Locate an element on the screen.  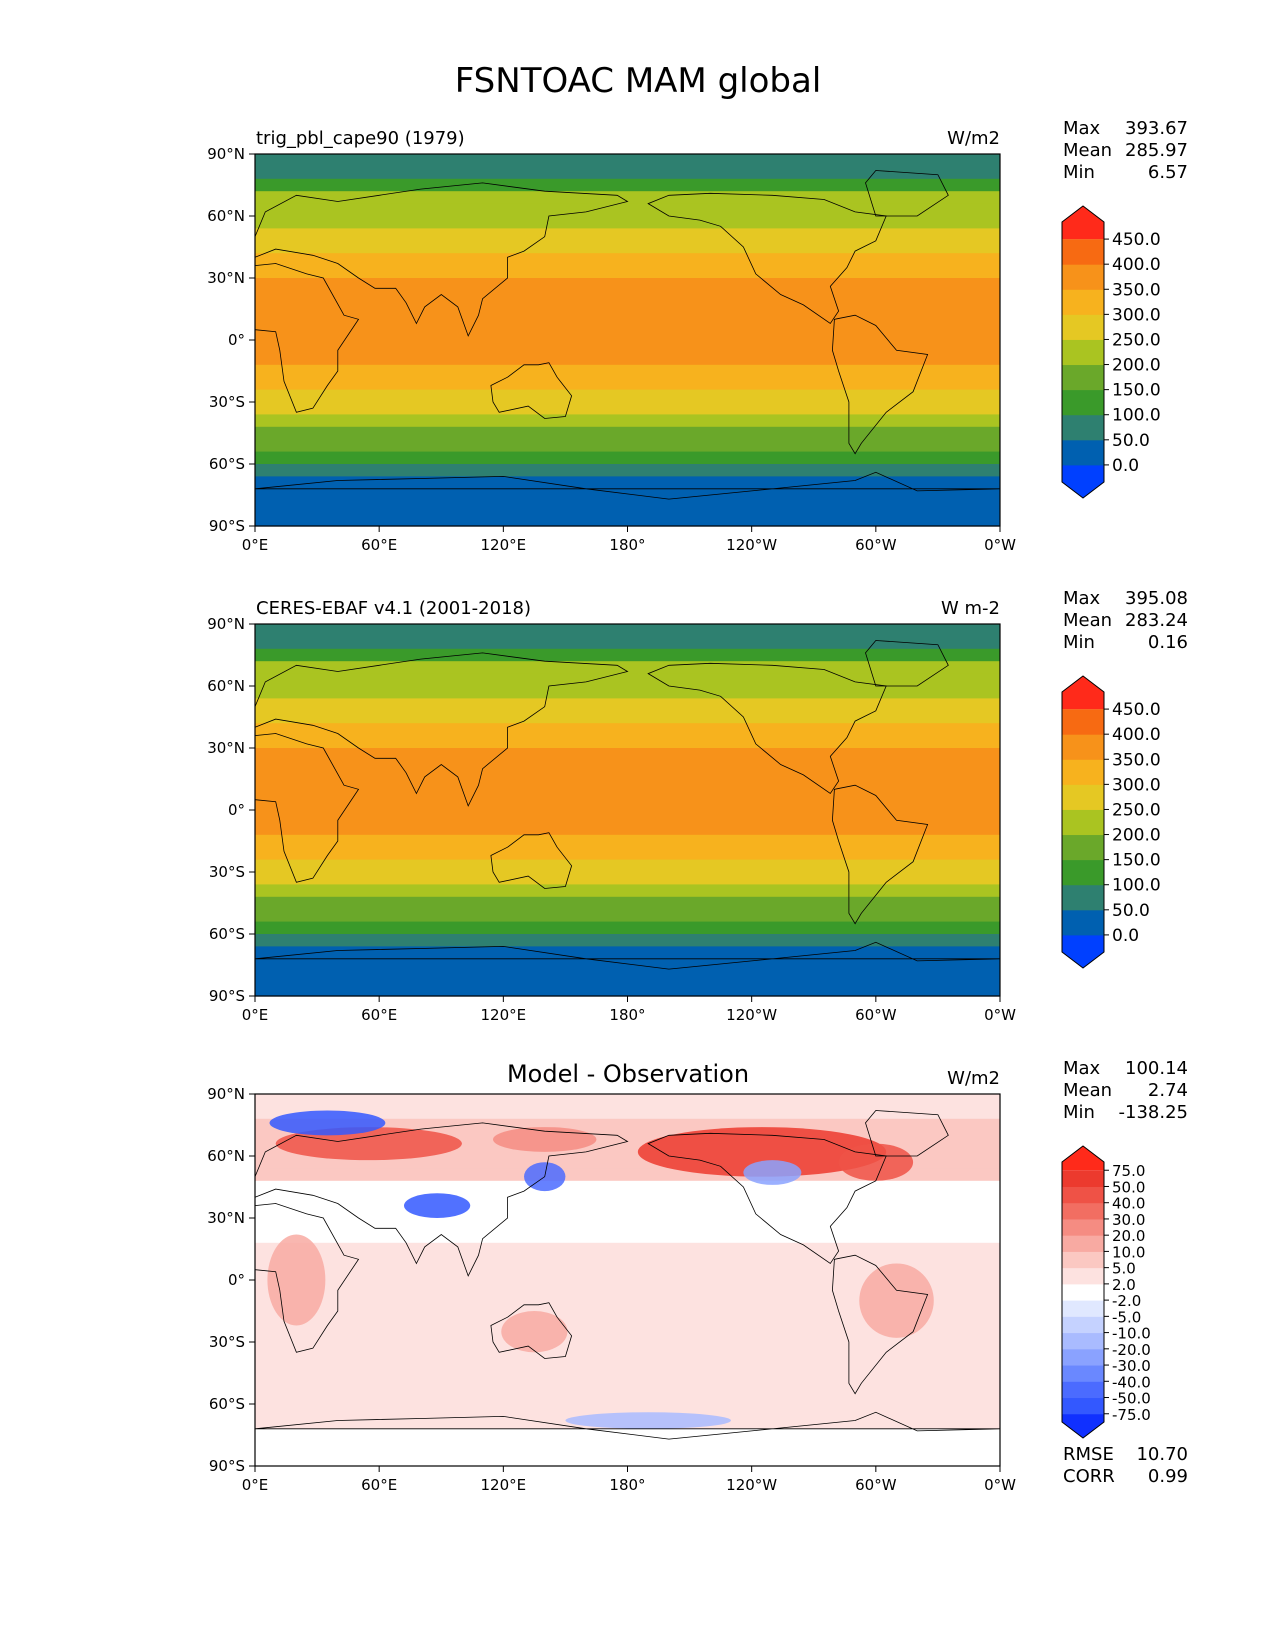
lat-tick-label: 60°N is located at coordinates (226, 686).